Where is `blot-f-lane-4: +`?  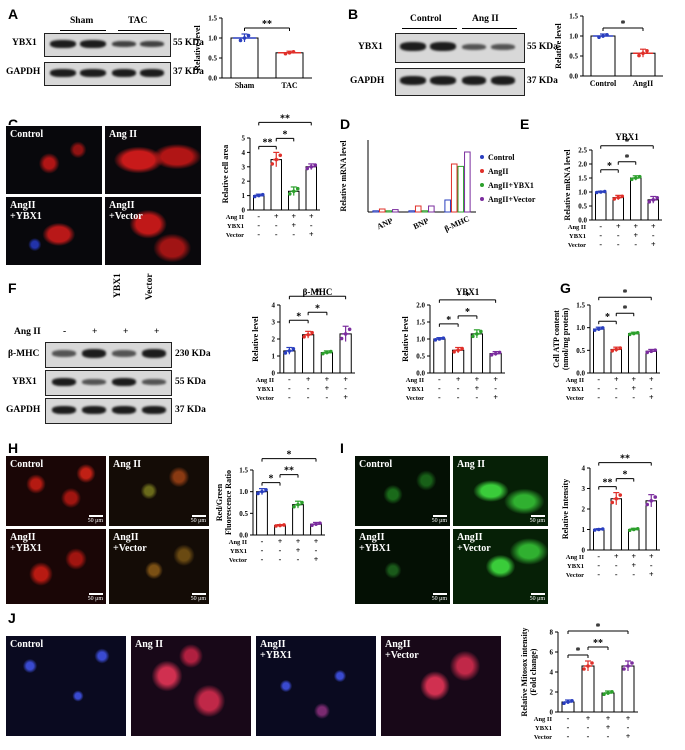 blot-f-lane-4: + is located at coordinates (157, 332).